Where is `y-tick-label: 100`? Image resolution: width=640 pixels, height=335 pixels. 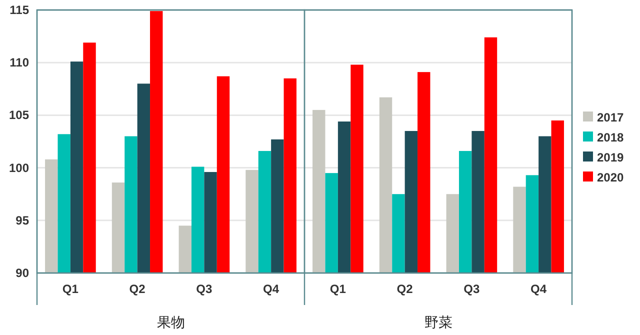
y-tick-label: 100 is located at coordinates (19, 167).